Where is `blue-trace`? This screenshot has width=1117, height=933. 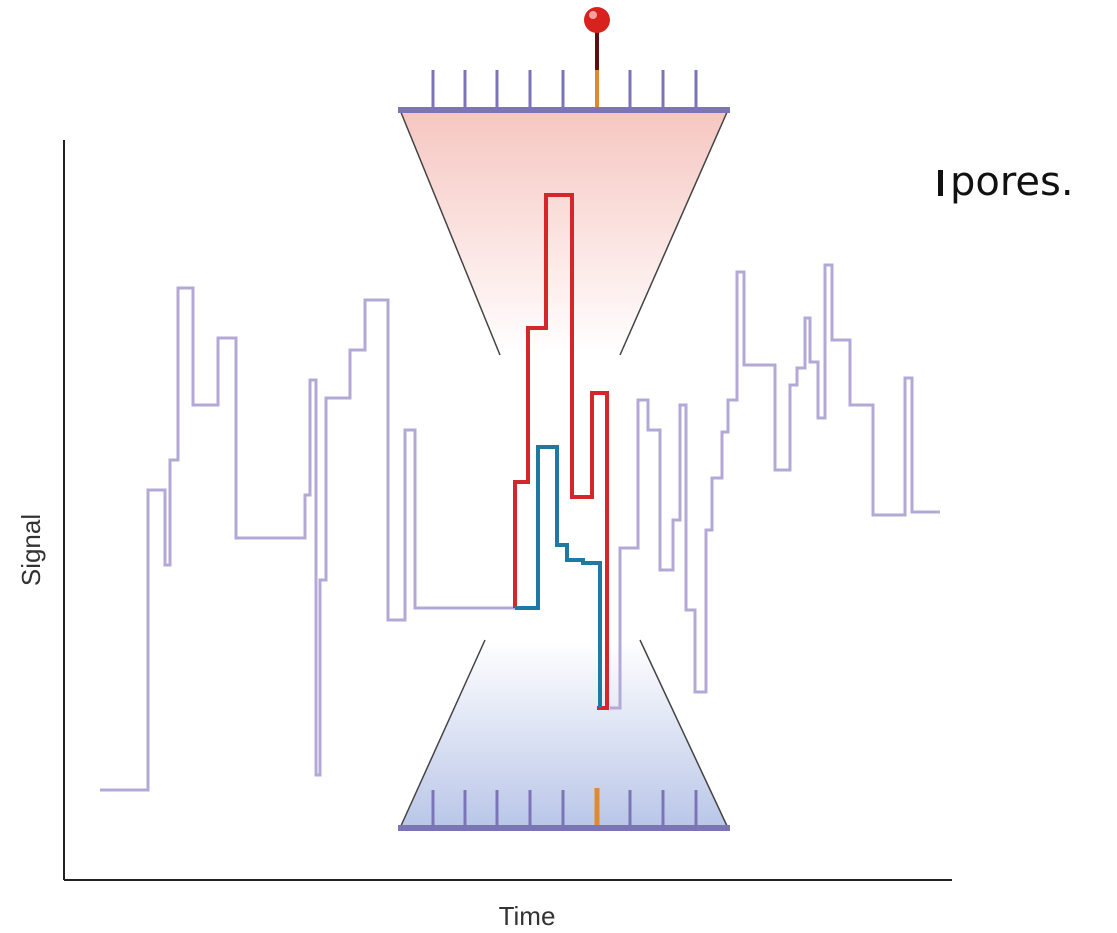 blue-trace is located at coordinates (558, 576).